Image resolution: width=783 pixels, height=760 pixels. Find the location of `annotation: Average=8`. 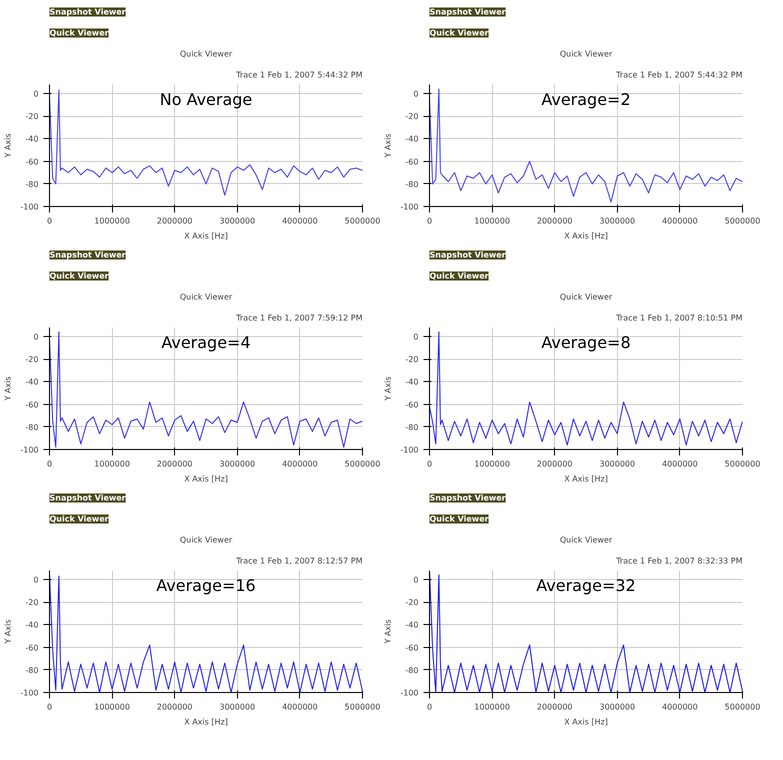

annotation: Average=8 is located at coordinates (586, 342).